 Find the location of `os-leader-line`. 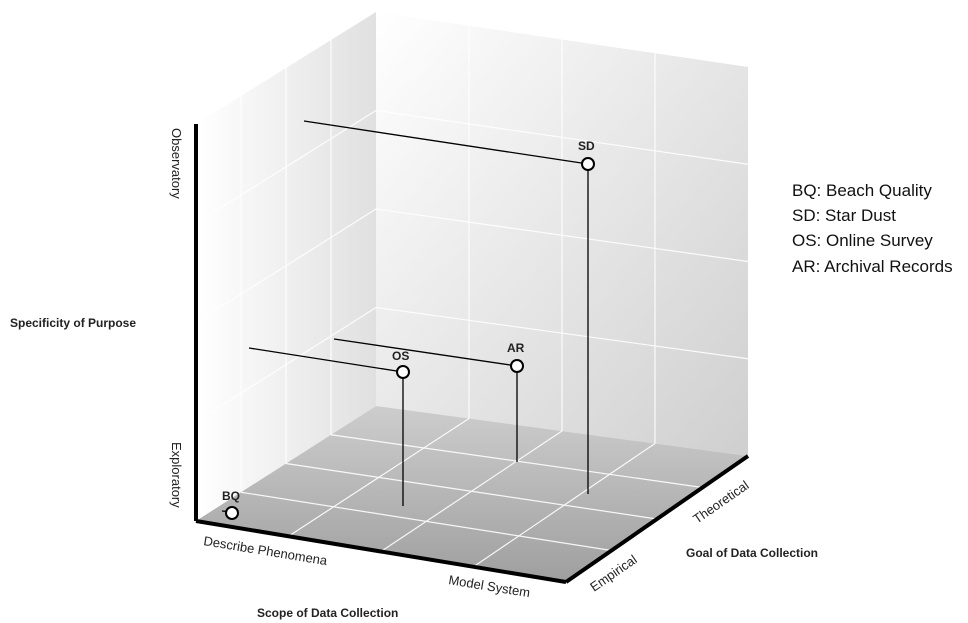

os-leader-line is located at coordinates (326, 360).